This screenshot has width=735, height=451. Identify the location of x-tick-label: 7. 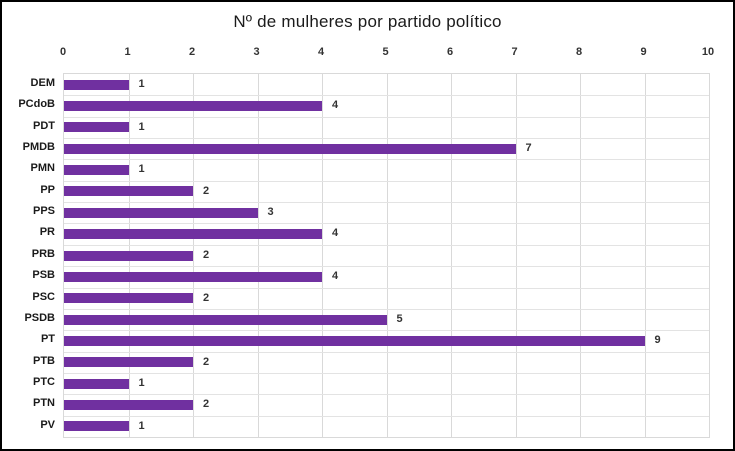
(514, 52).